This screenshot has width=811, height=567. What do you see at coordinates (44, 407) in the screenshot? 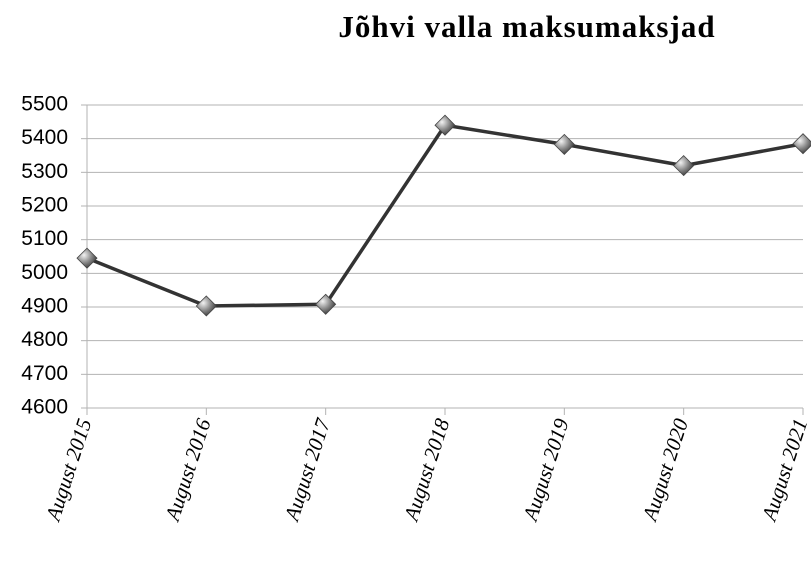
I see `y-tick-label: 4600` at bounding box center [44, 407].